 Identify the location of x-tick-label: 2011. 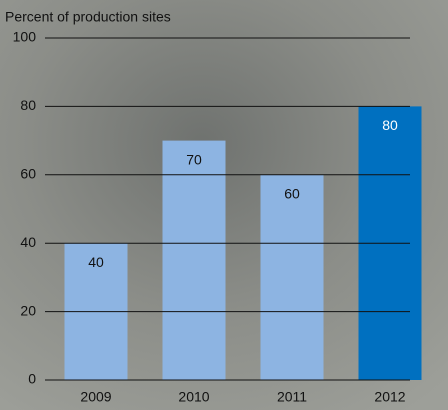
(292, 397).